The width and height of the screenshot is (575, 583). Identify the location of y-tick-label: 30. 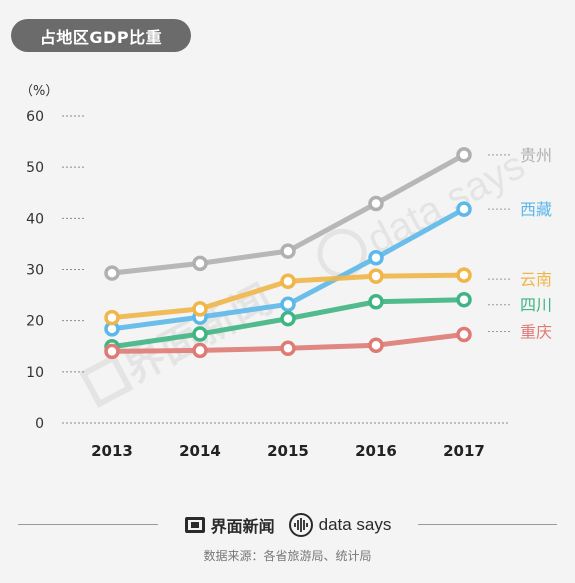
(35, 271).